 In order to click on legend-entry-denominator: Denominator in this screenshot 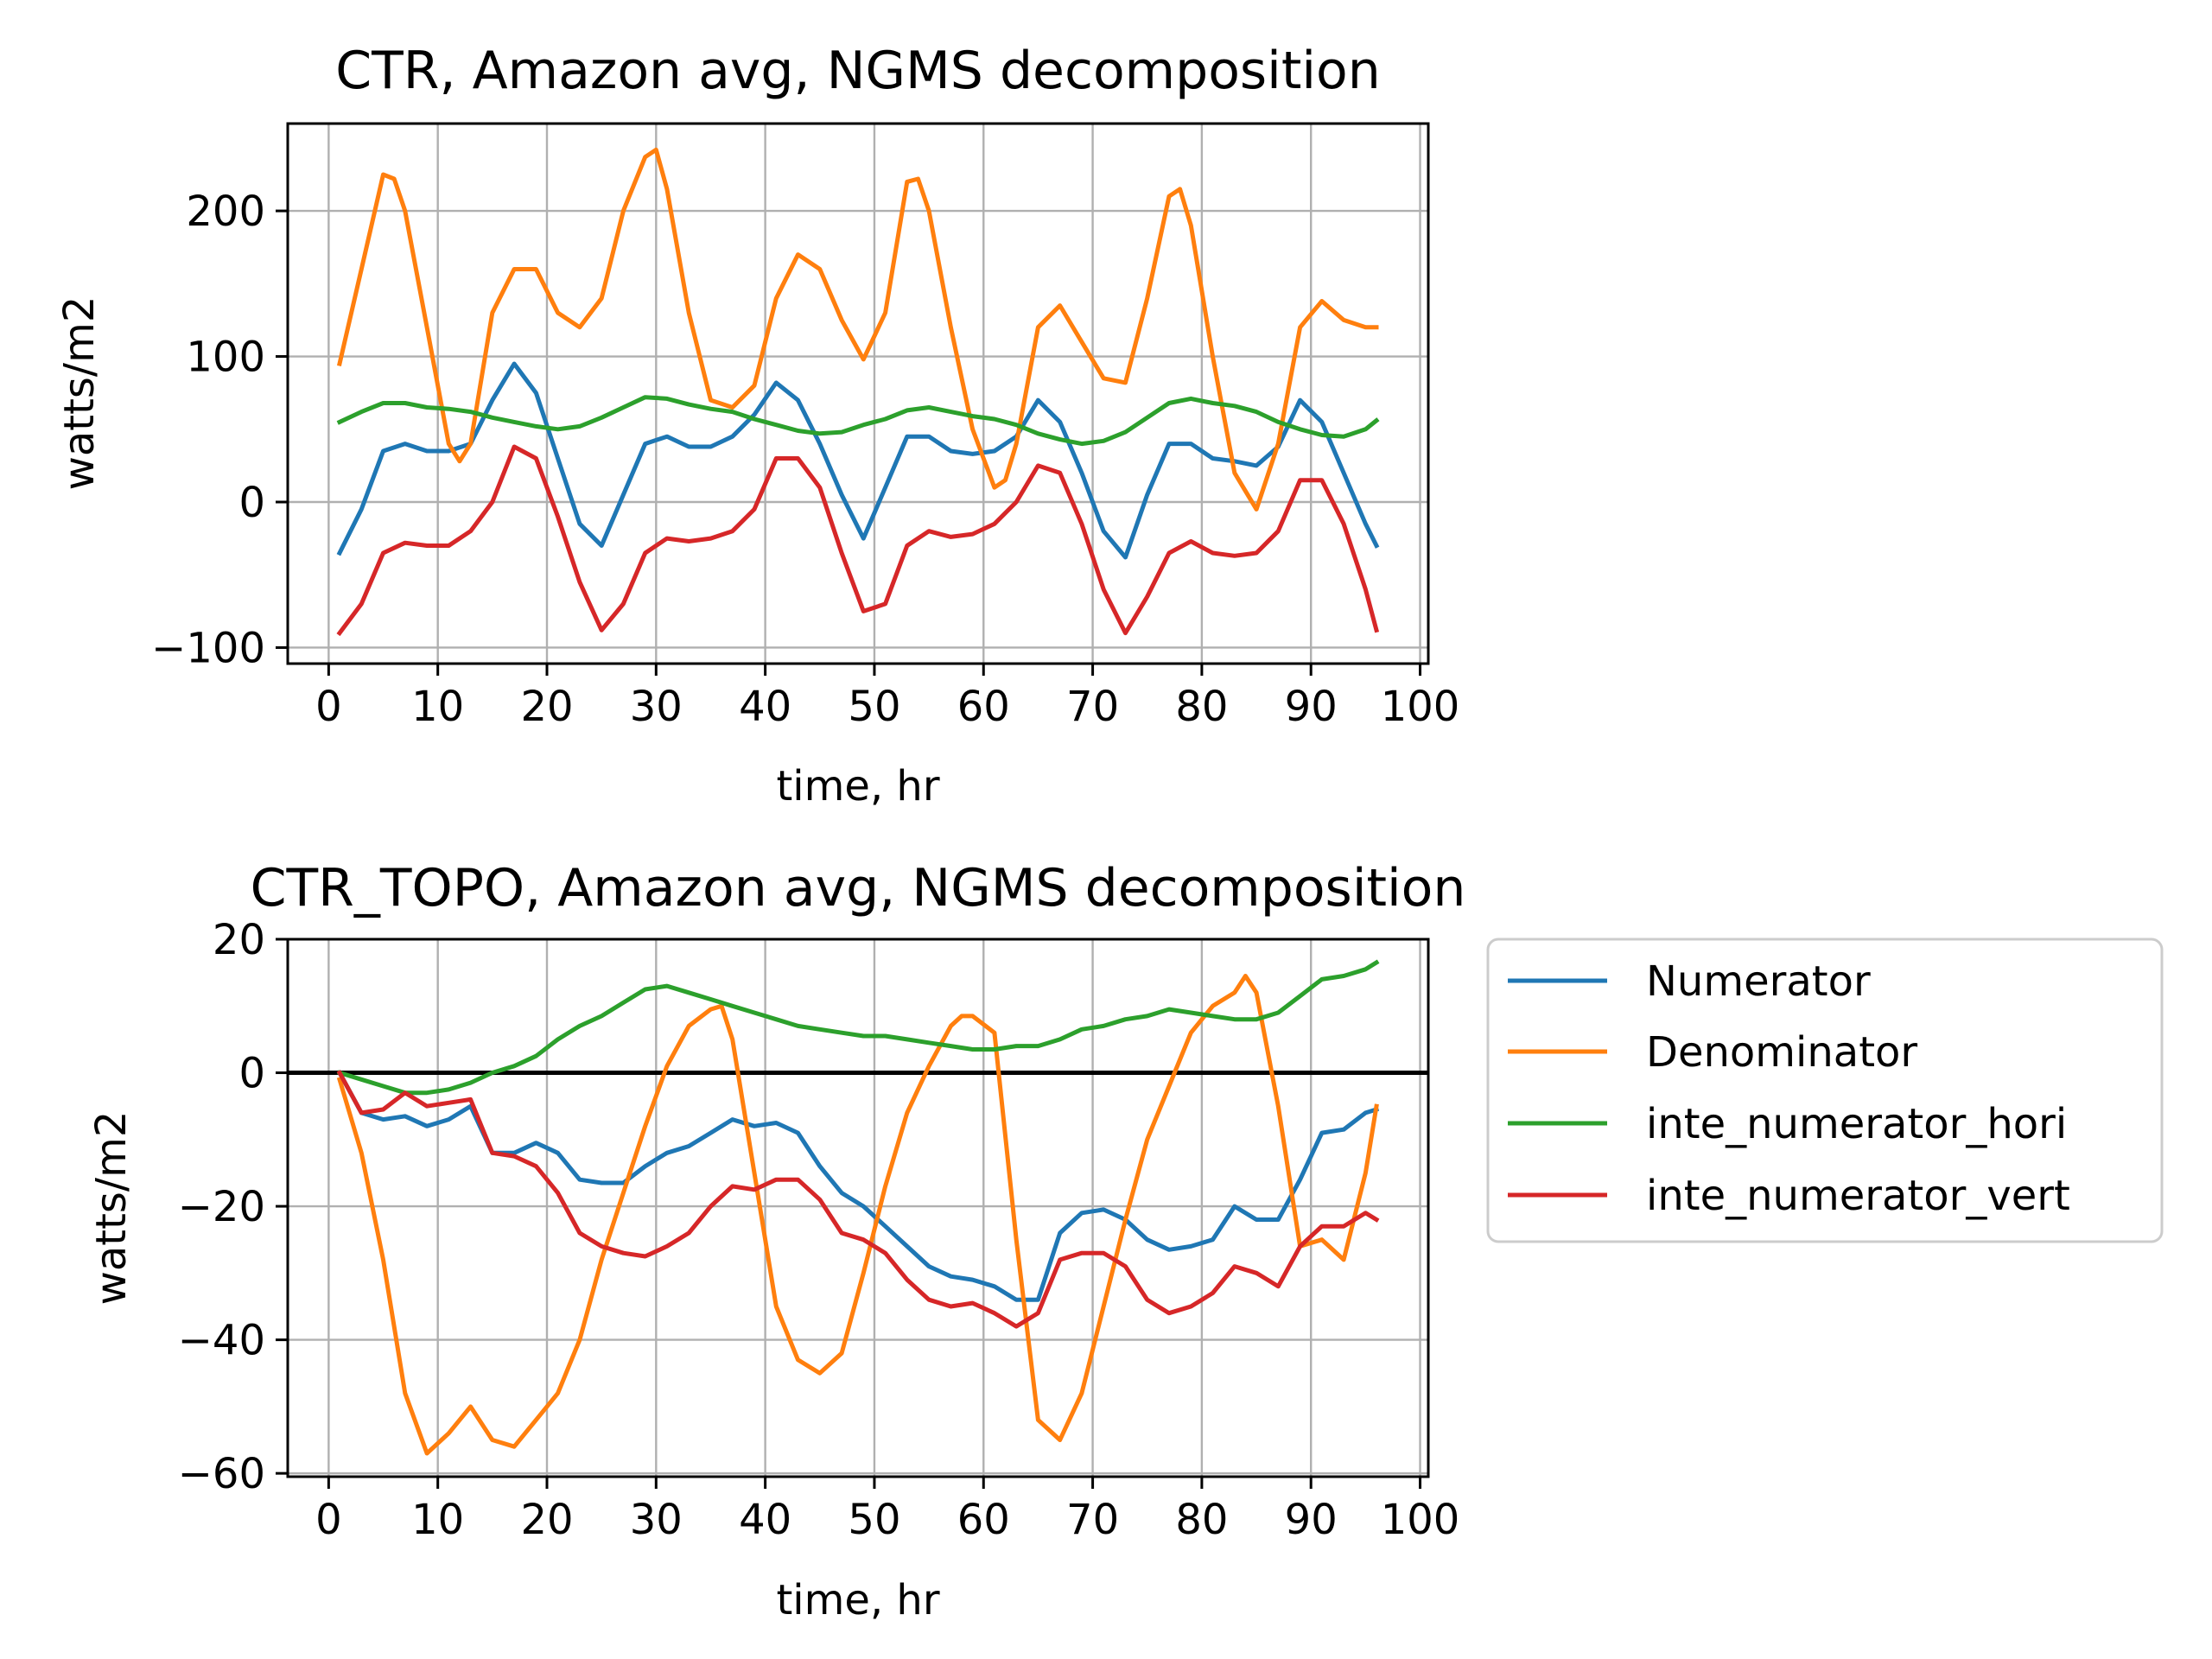, I will do `click(1712, 1052)`.